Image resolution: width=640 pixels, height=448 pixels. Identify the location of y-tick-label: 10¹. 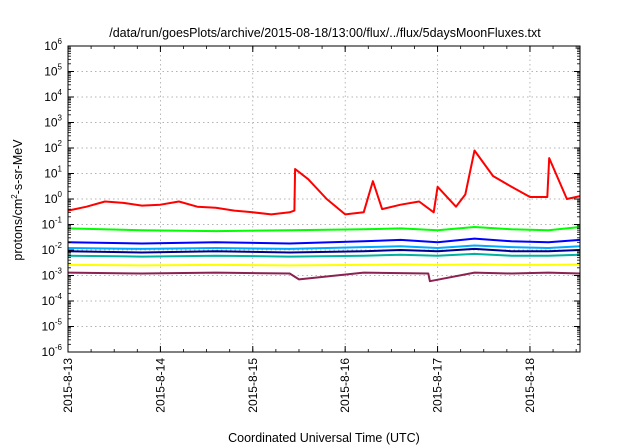
(53, 173).